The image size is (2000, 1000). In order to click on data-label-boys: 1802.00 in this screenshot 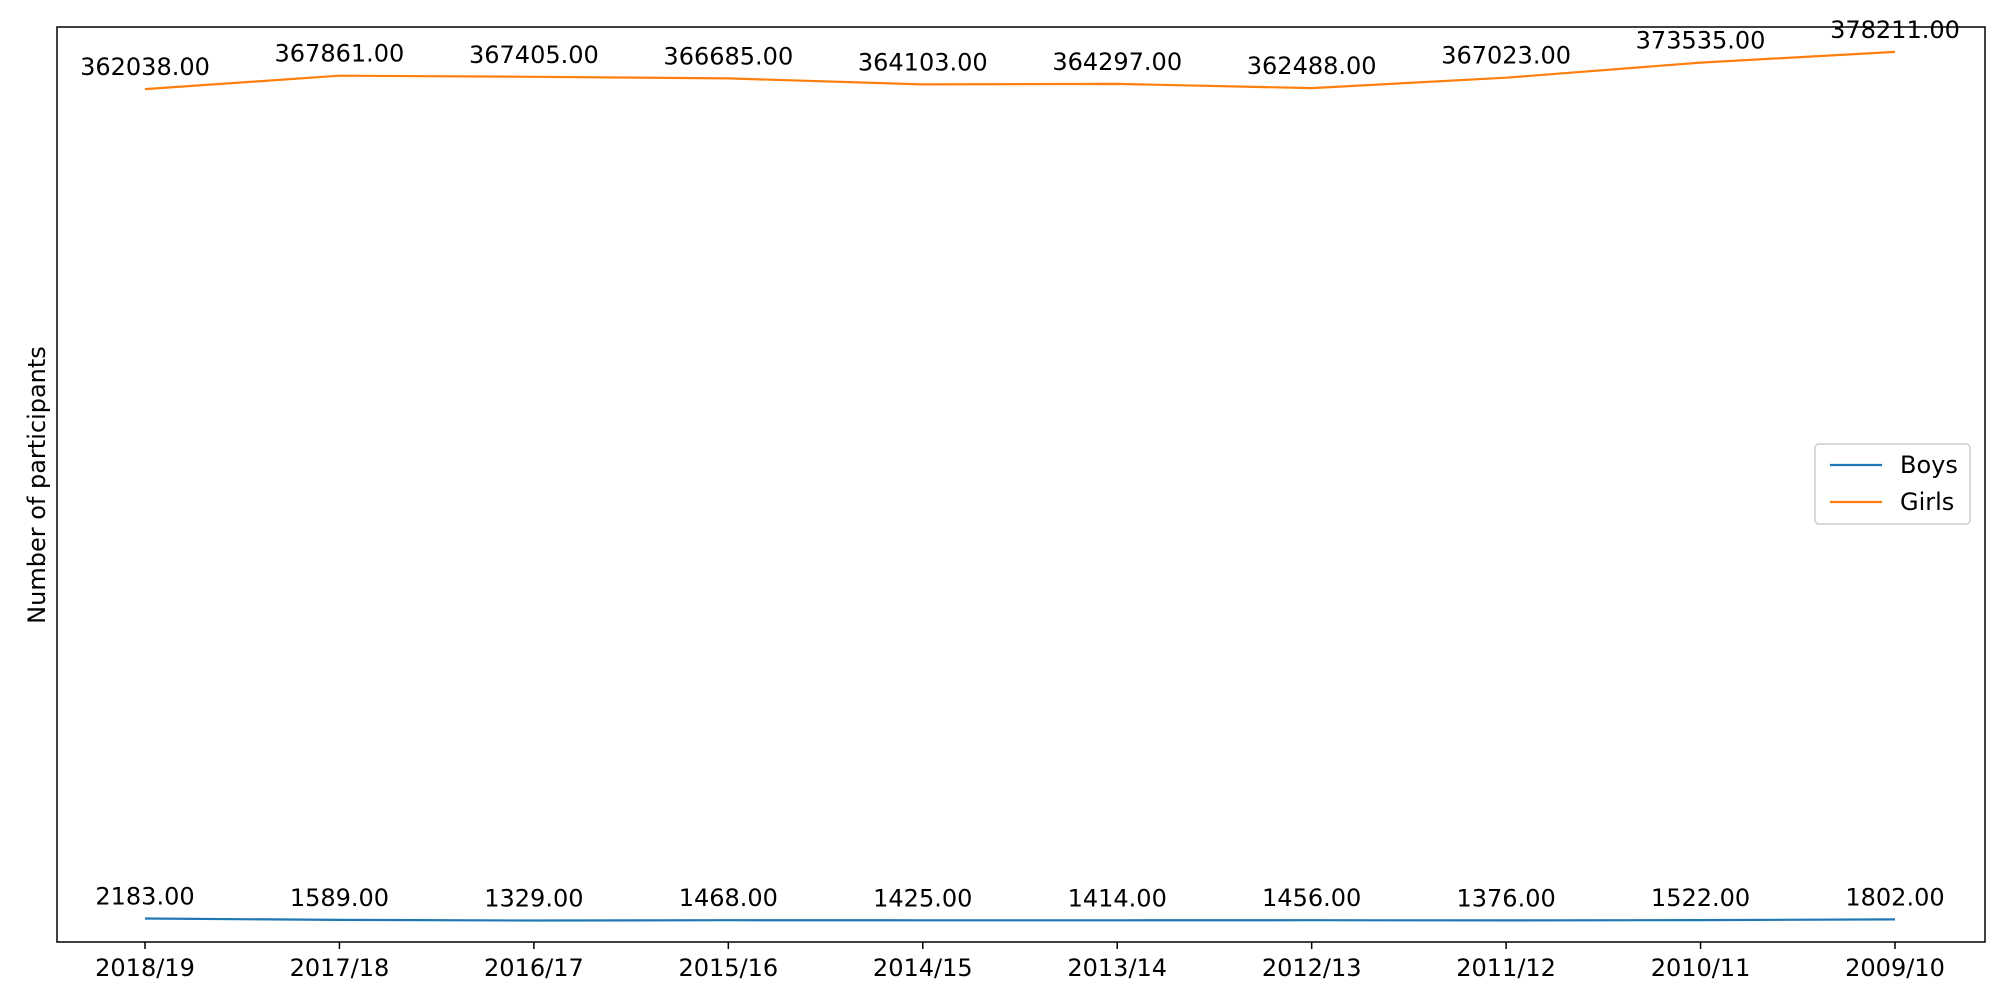, I will do `click(1894, 897)`.